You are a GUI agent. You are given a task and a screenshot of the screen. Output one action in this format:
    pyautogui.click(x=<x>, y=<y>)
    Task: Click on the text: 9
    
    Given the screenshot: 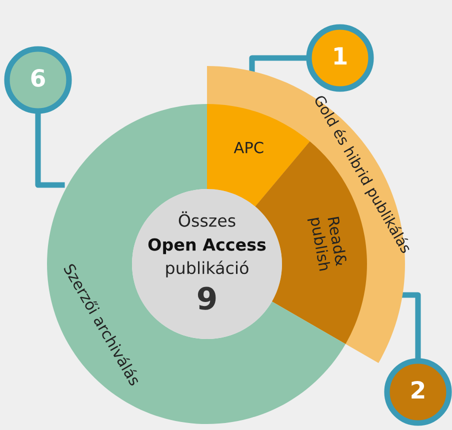 What is the action you would take?
    pyautogui.click(x=207, y=298)
    